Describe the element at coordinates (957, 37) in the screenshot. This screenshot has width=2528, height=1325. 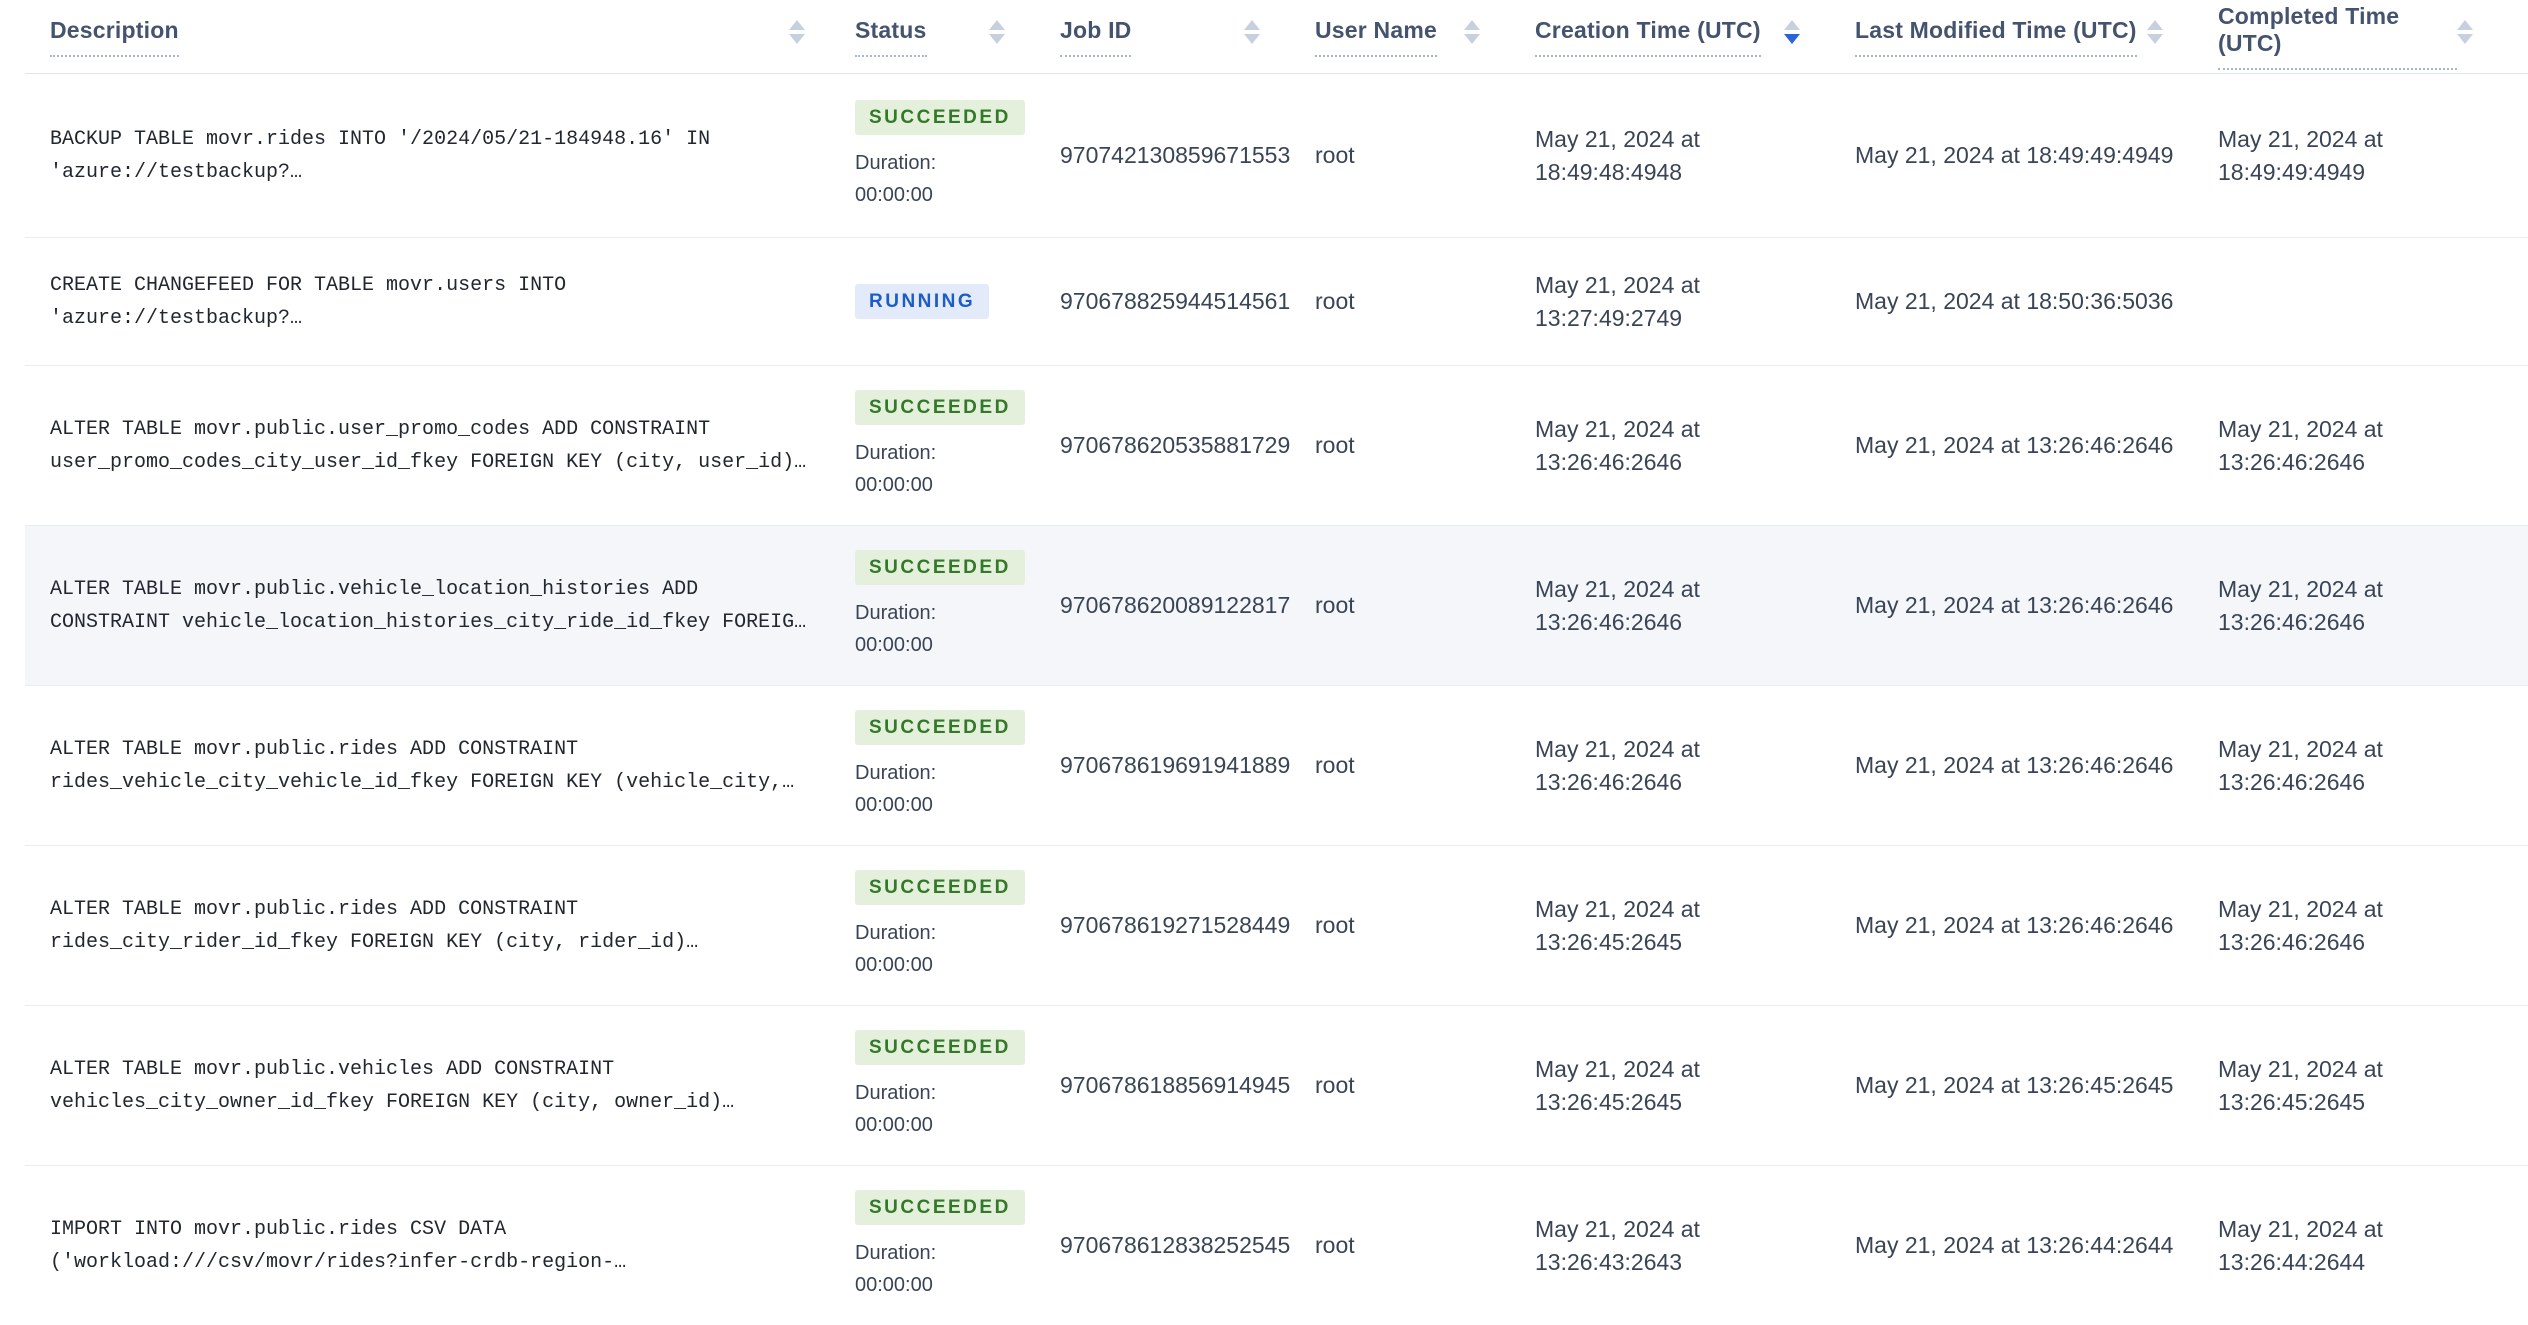
I see `column-header-status: Status` at that location.